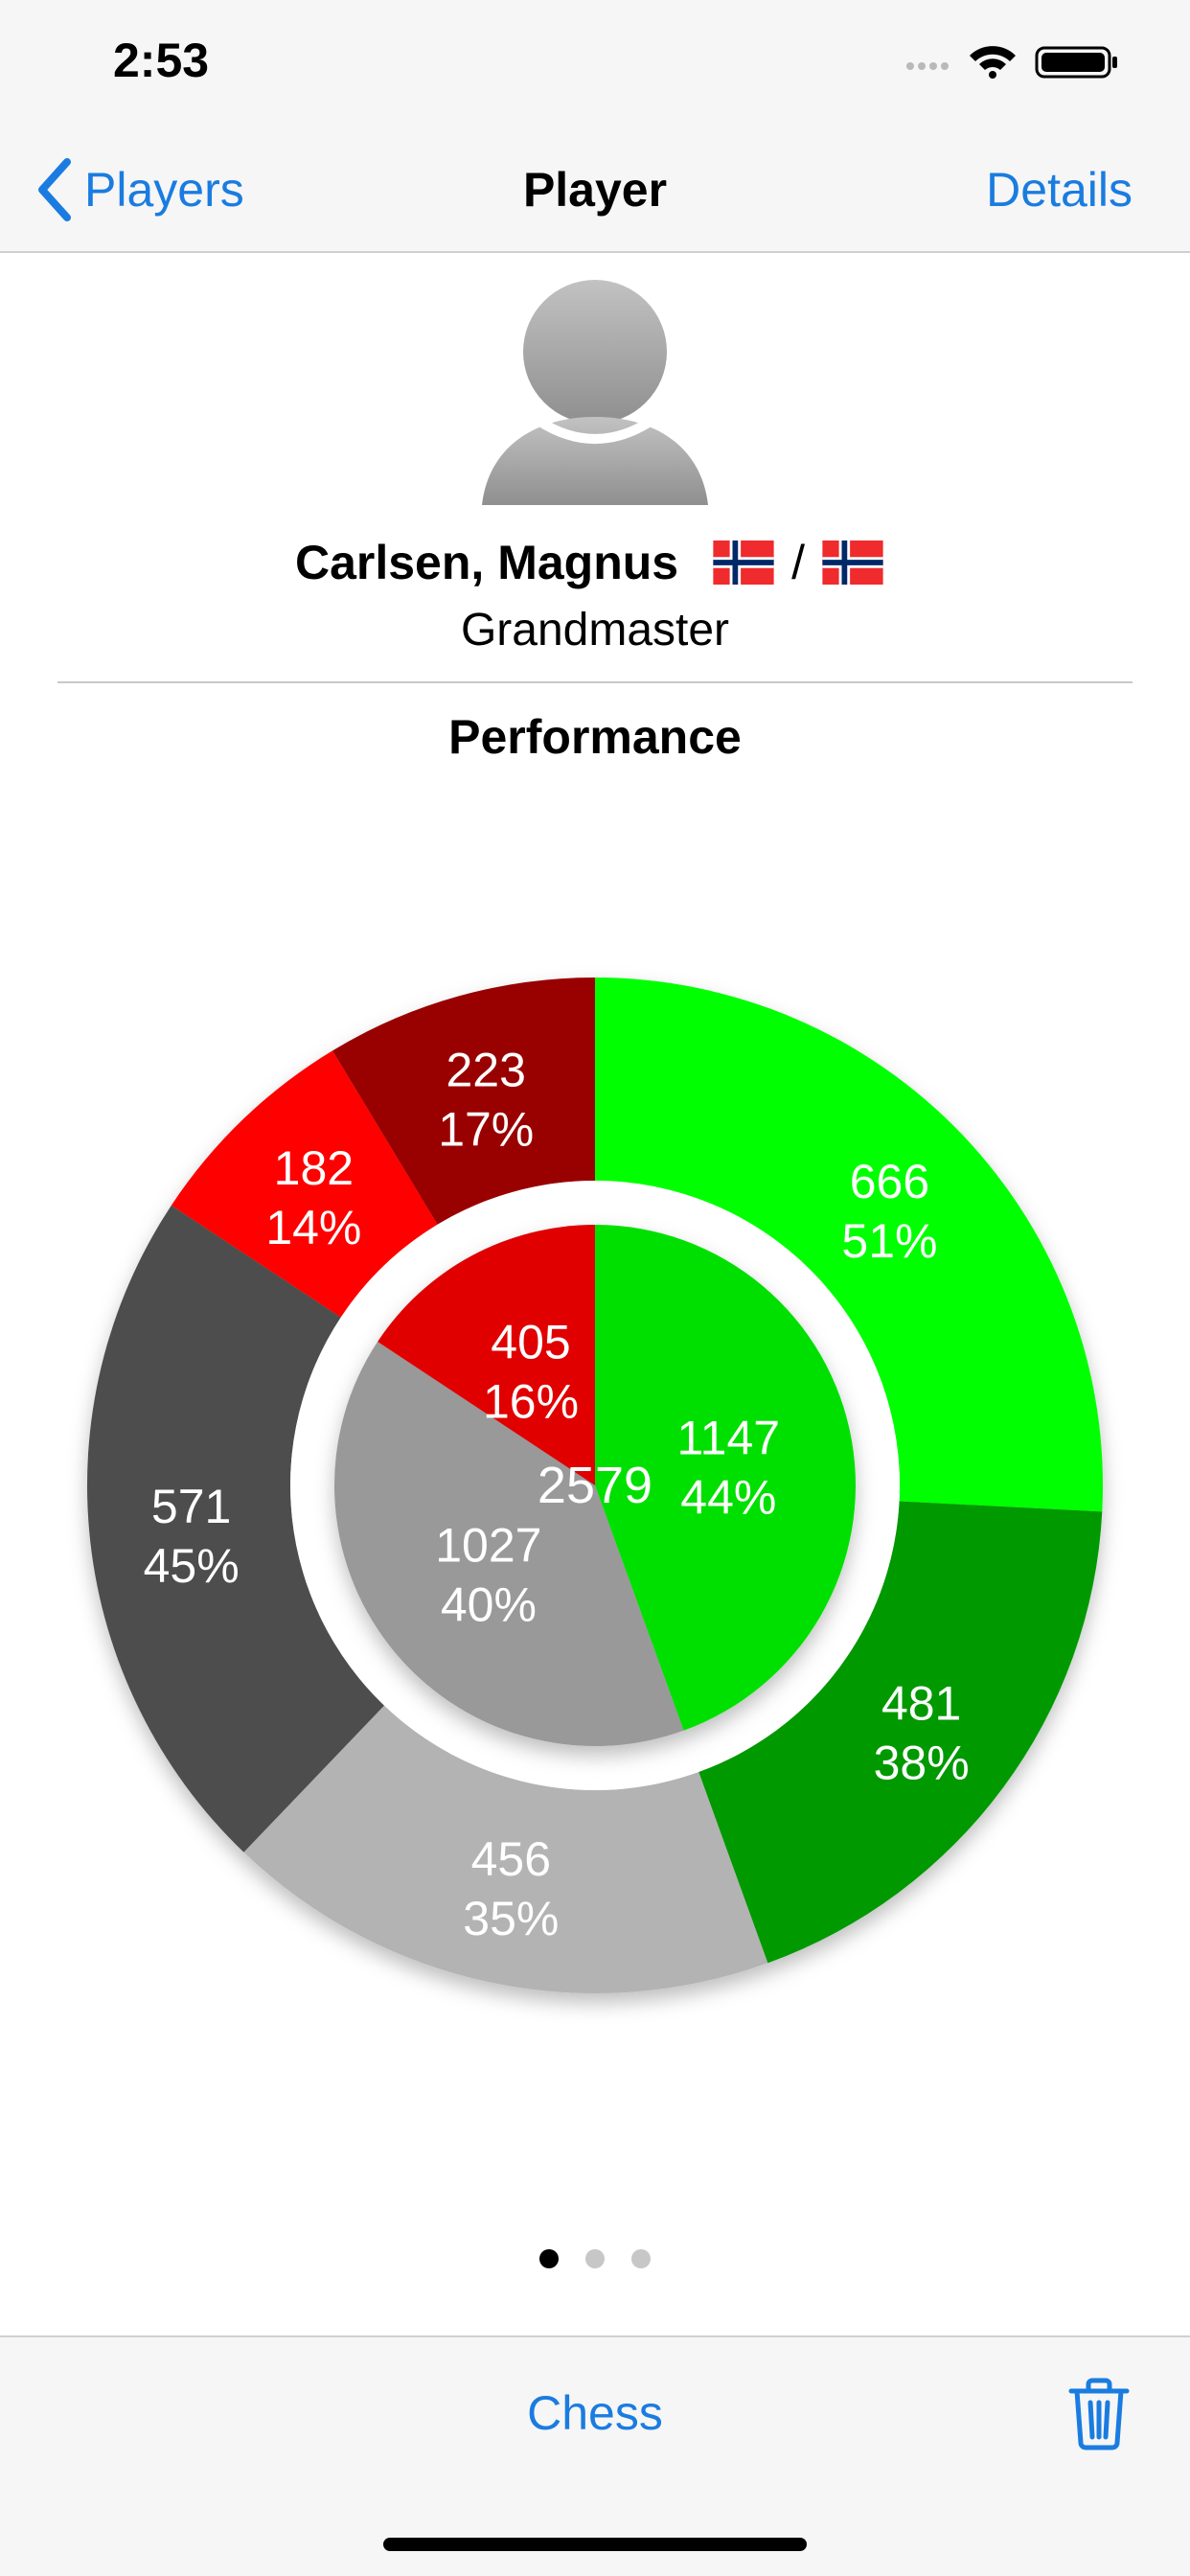 The image size is (1190, 2576). Describe the element at coordinates (595, 392) in the screenshot. I see `avatar-placeholder-icon` at that location.